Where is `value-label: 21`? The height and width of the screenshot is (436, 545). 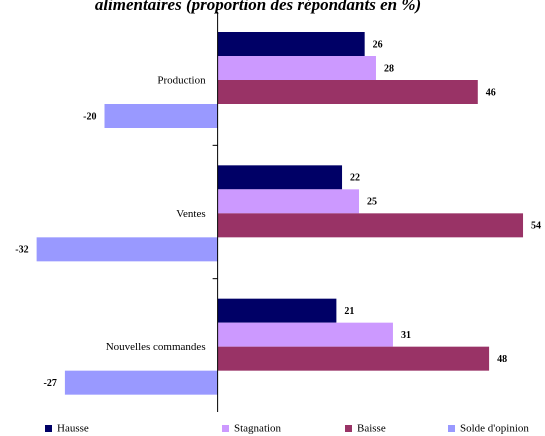
value-label: 21 is located at coordinates (349, 311).